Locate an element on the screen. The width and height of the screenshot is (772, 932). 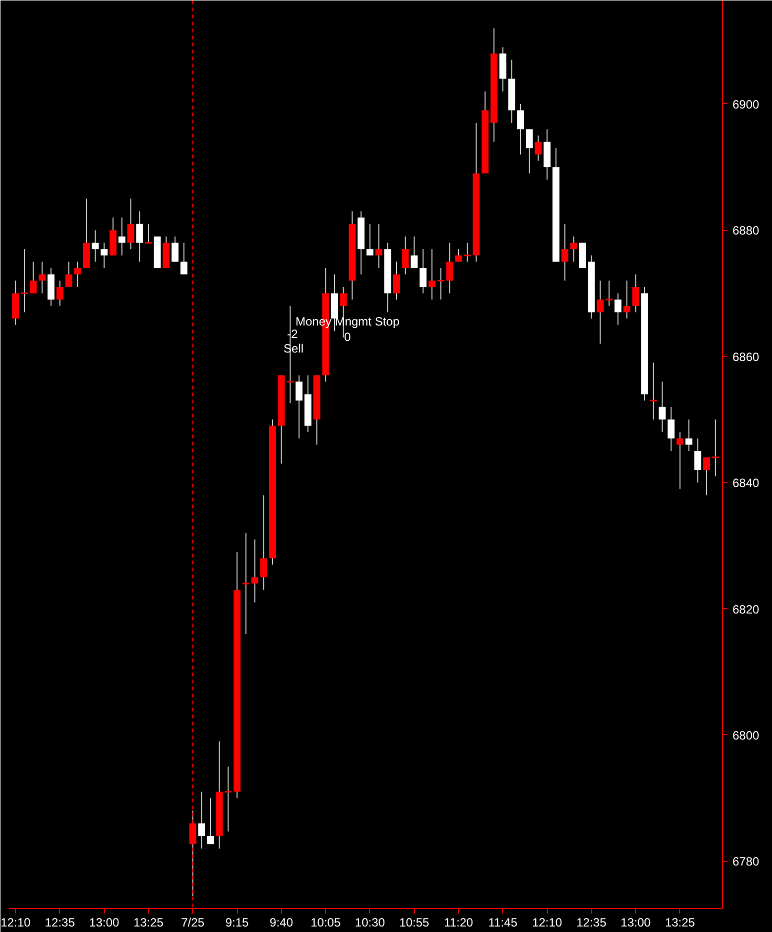
x-tick-label: 10:55 is located at coordinates (414, 923).